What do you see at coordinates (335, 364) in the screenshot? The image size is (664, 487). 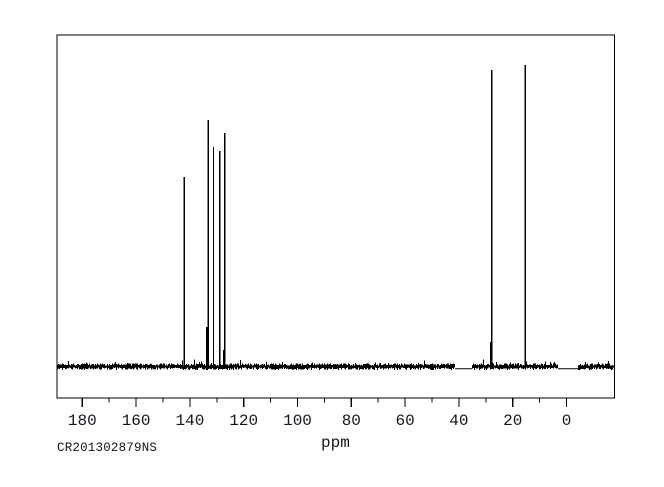 I see `baseline-noise` at bounding box center [335, 364].